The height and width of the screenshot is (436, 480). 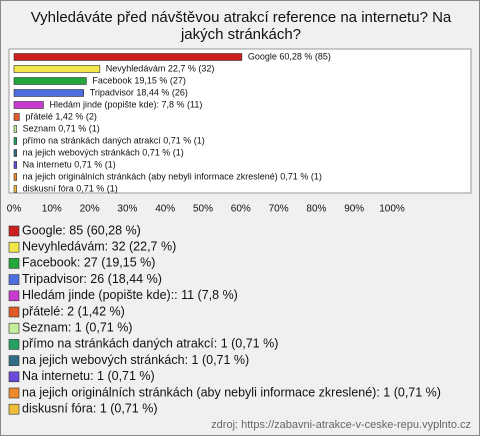 I want to click on x-tick-label: 60%, so click(x=241, y=209).